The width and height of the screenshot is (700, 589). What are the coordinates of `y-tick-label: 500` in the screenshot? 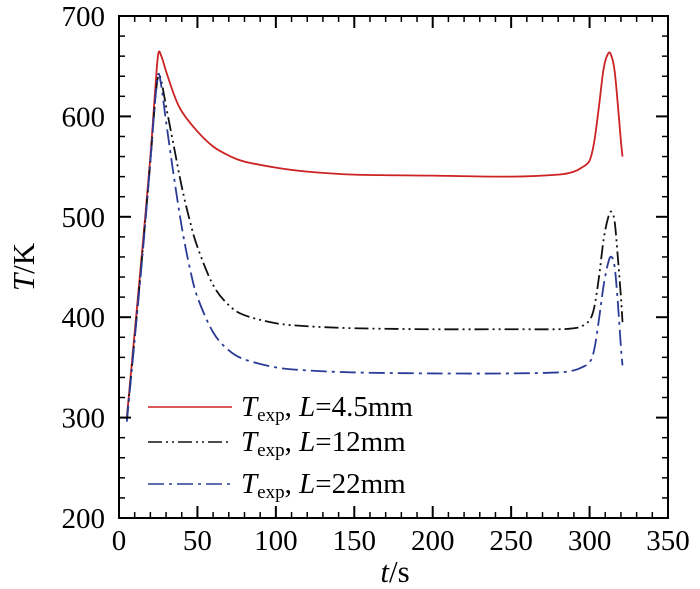 It's located at (84, 218).